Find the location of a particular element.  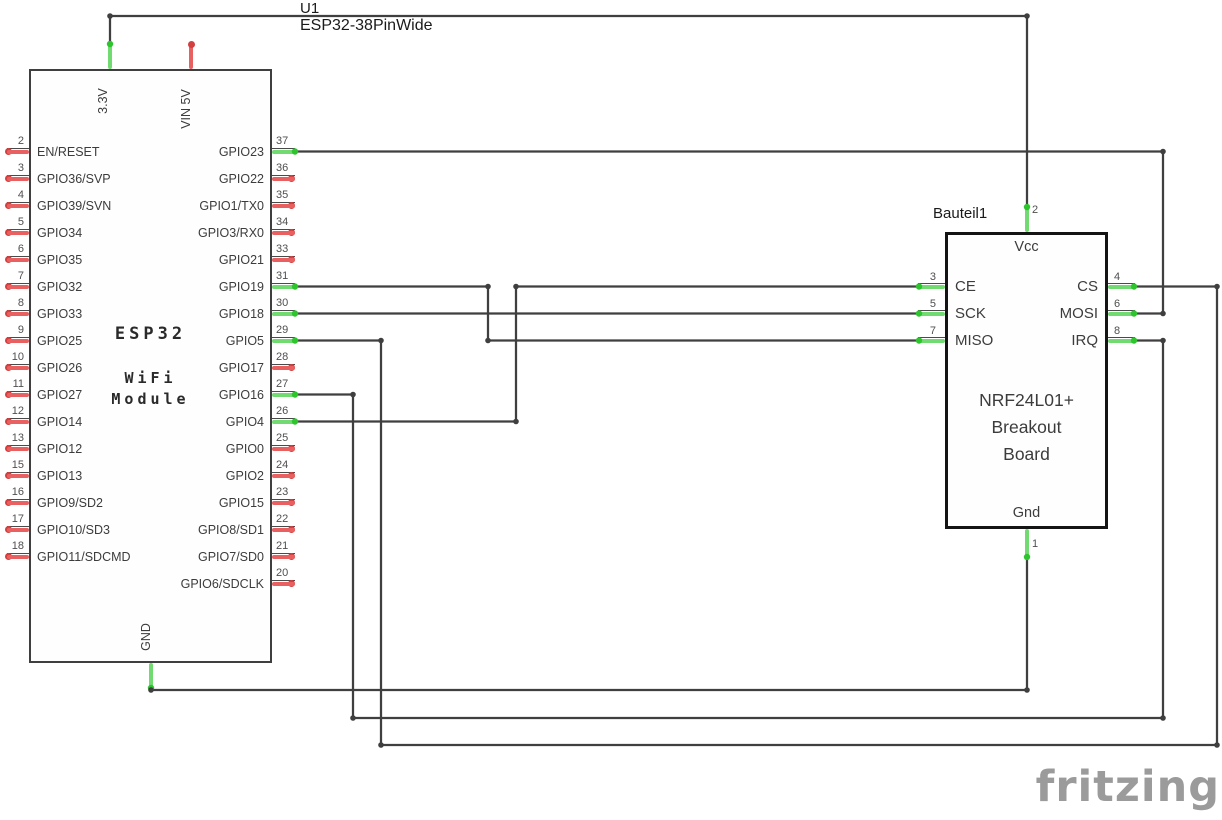

nrf-pin-ce is located at coordinates (931, 286).